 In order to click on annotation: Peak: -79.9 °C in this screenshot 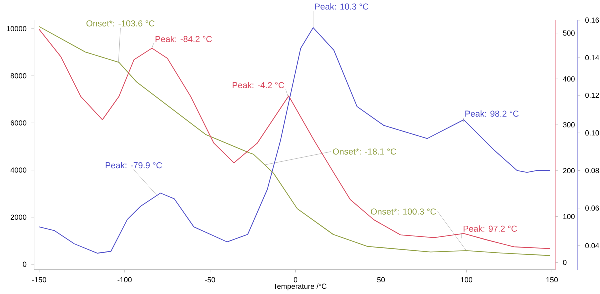, I will do `click(134, 165)`.